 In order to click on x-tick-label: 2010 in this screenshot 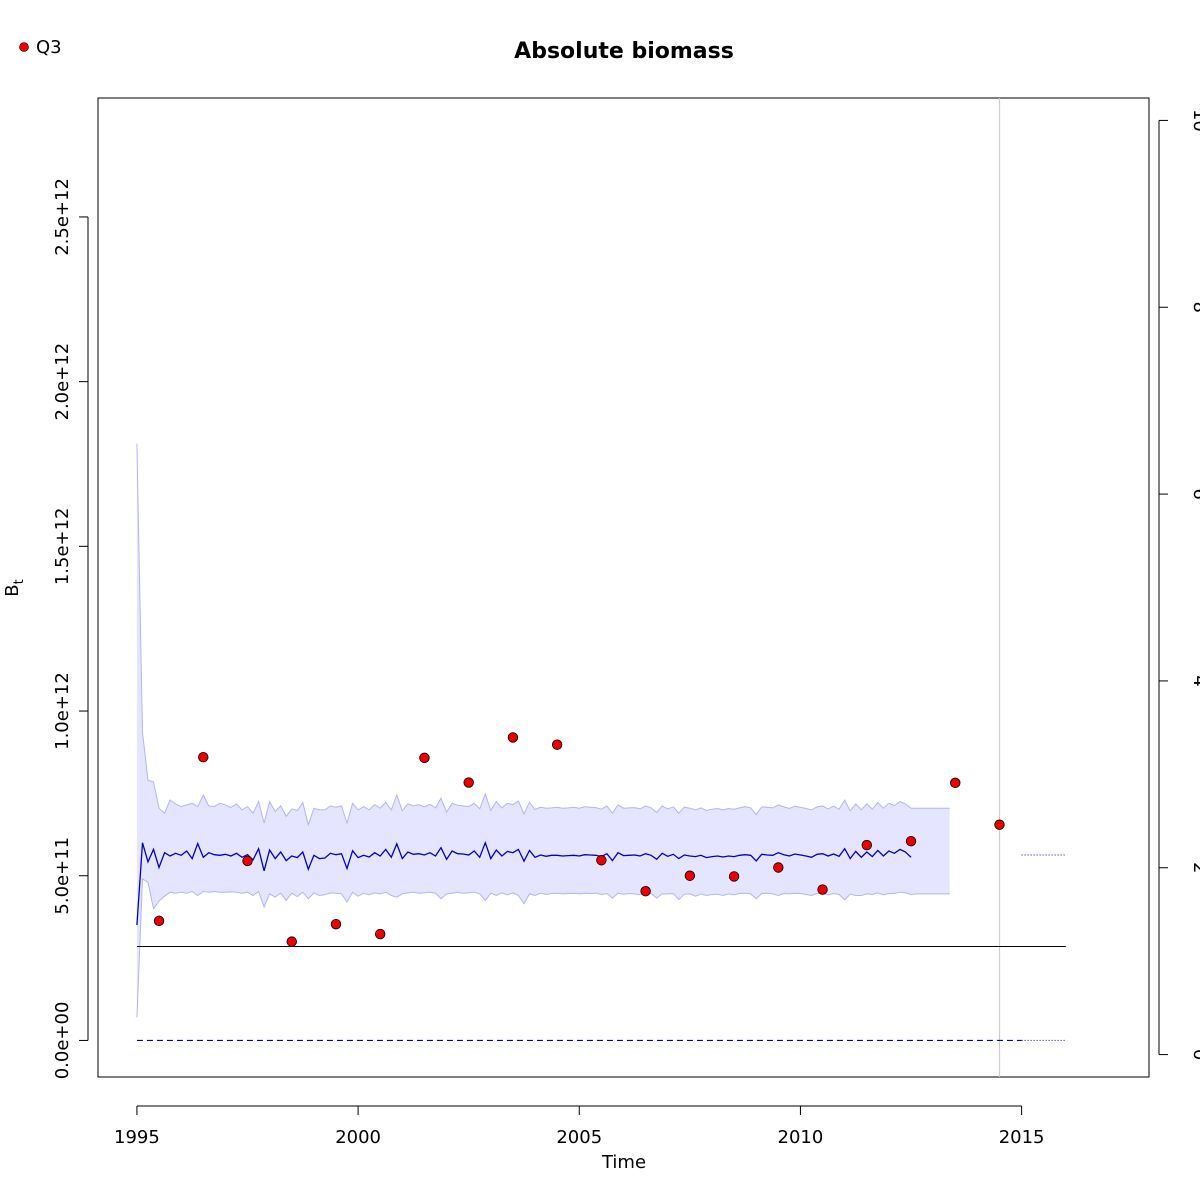, I will do `click(801, 1137)`.